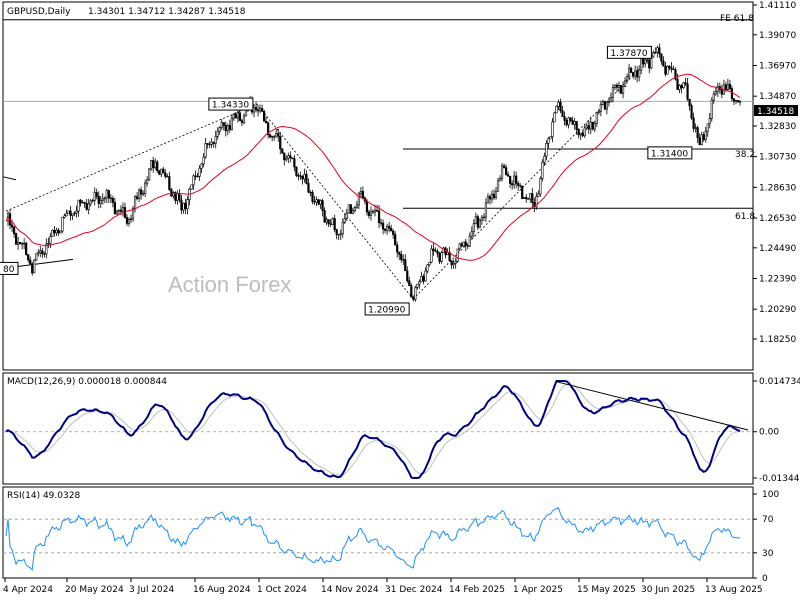 This screenshot has height=600, width=800. I want to click on macd-trendline, so click(652, 406).